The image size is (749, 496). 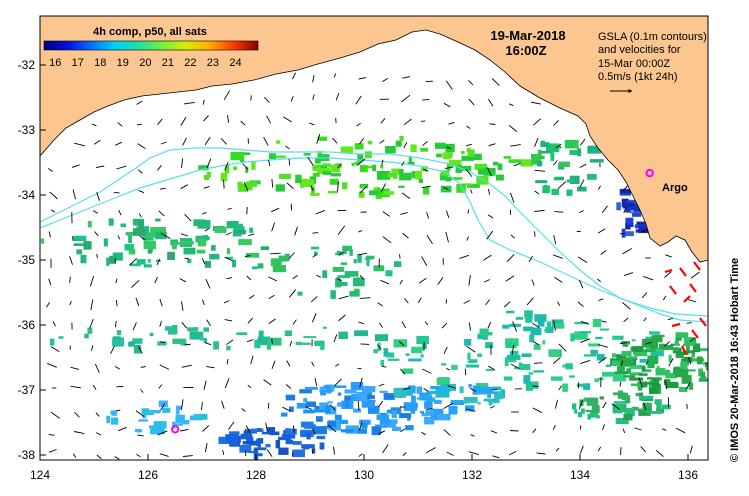 What do you see at coordinates (256, 475) in the screenshot?
I see `lon-label: 128` at bounding box center [256, 475].